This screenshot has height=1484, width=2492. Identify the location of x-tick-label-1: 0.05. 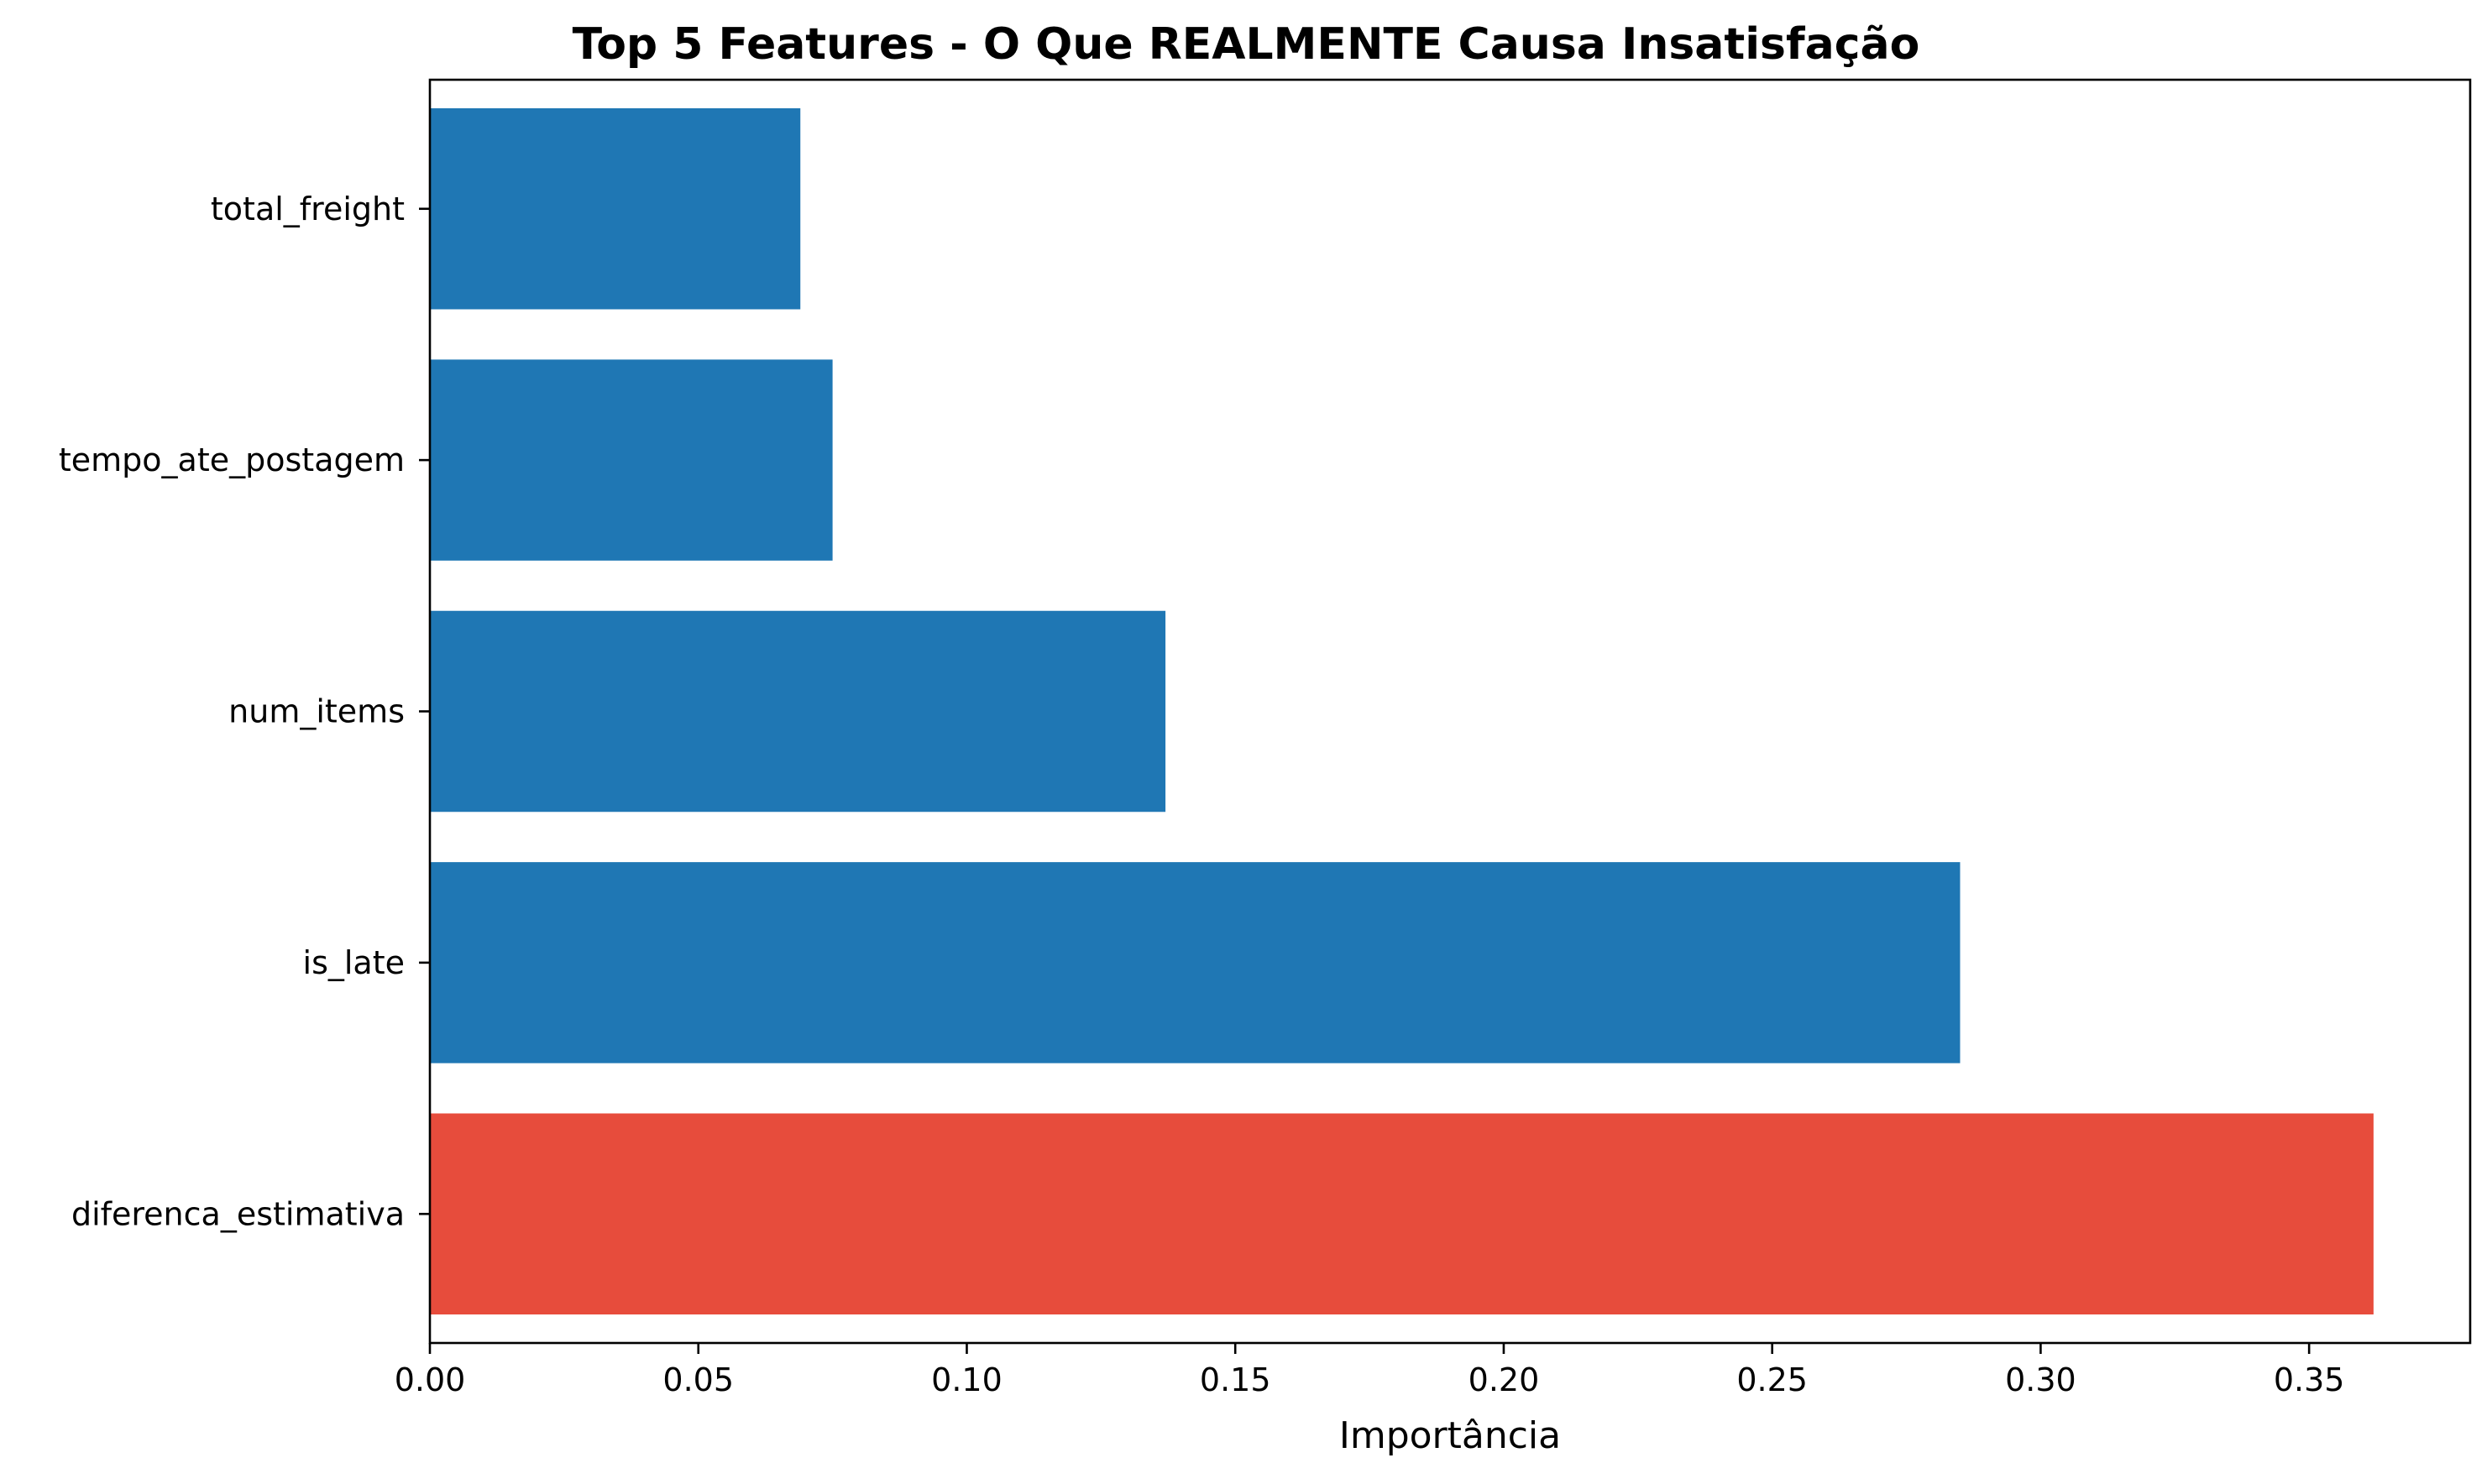
(698, 1379).